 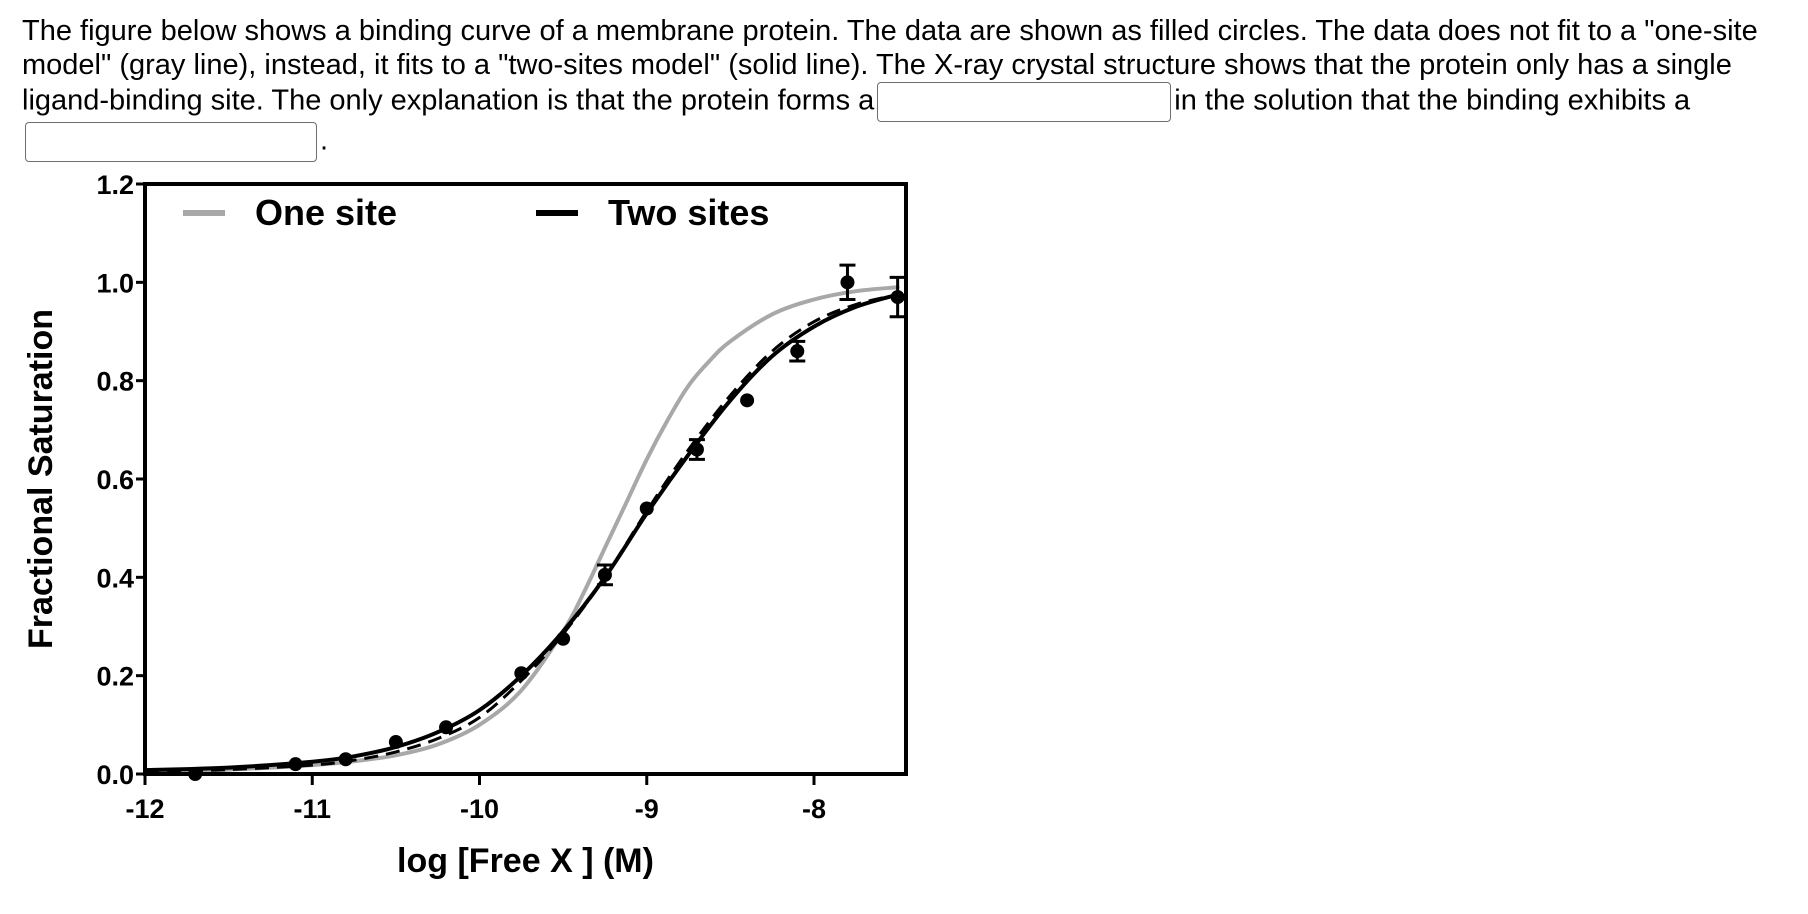 I want to click on x-tick-label: -8, so click(x=814, y=809).